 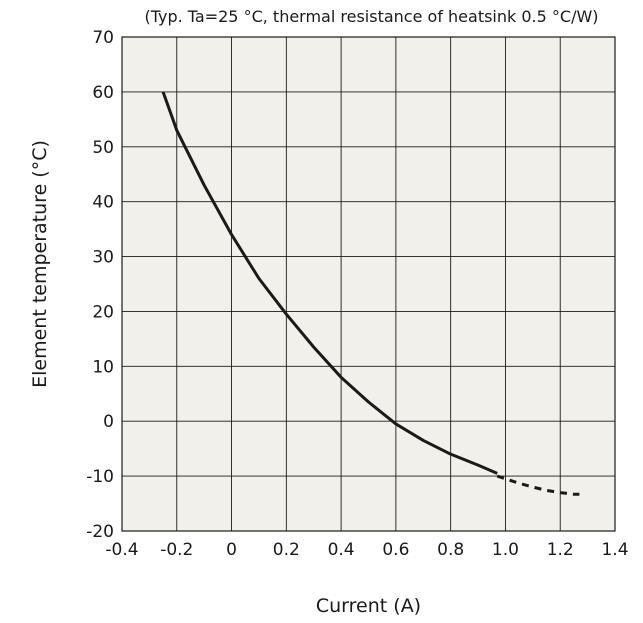 I want to click on y-tick-label: -20, so click(x=100, y=532).